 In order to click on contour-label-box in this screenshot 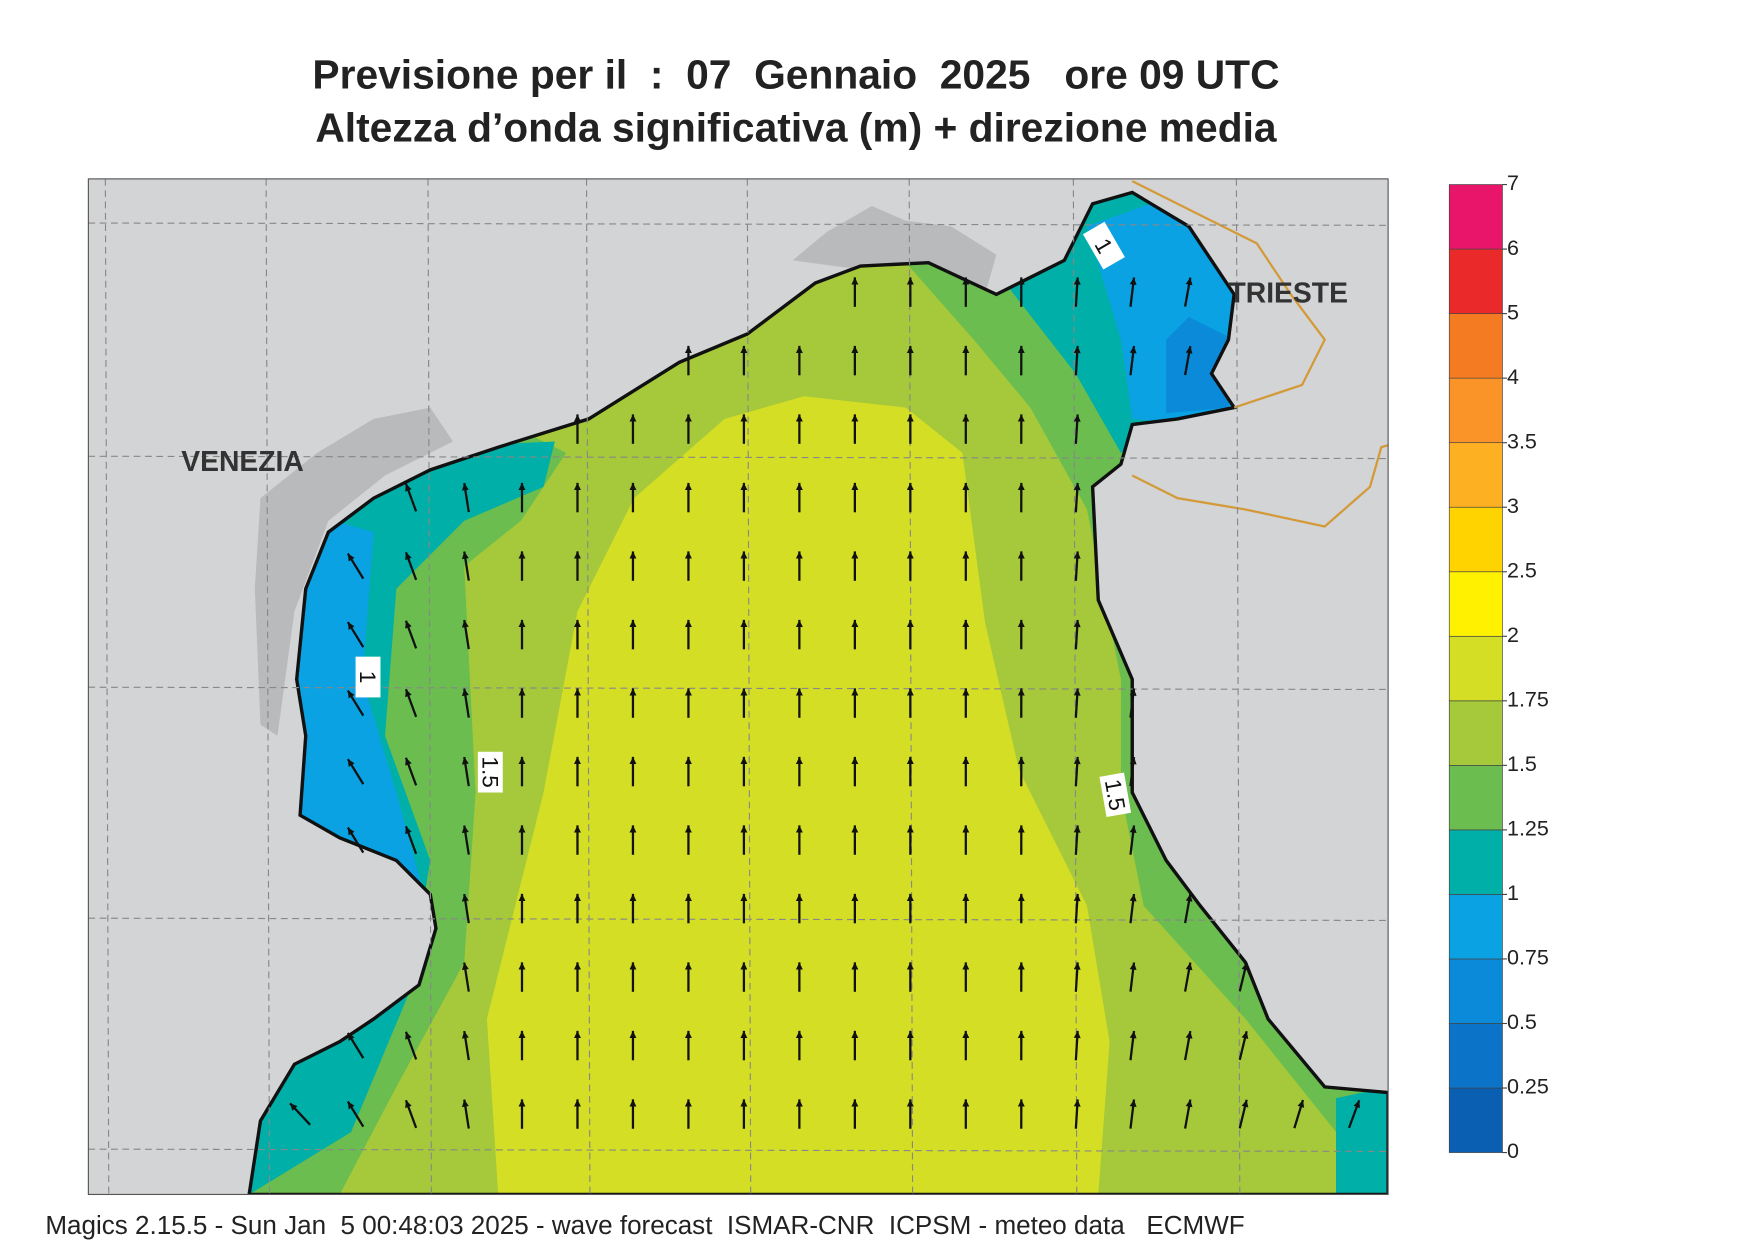, I will do `click(368, 677)`.